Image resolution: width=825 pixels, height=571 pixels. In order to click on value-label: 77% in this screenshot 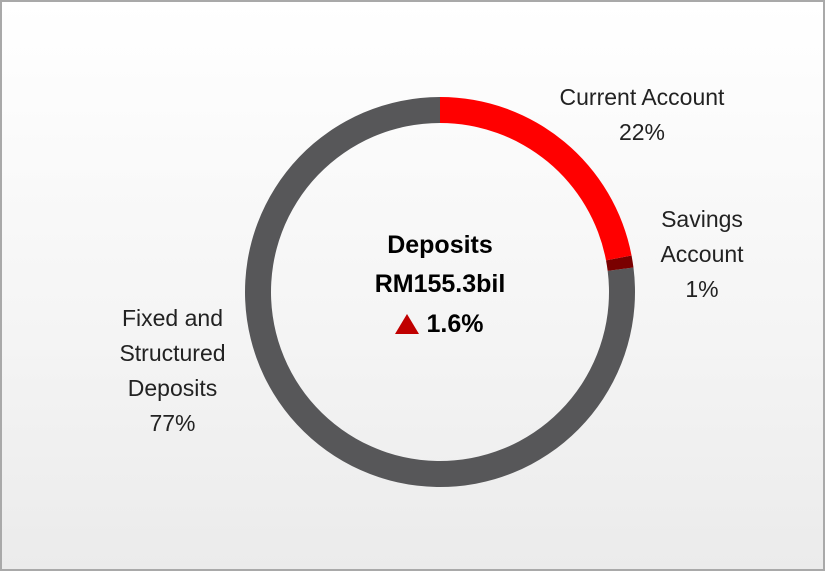, I will do `click(172, 423)`.